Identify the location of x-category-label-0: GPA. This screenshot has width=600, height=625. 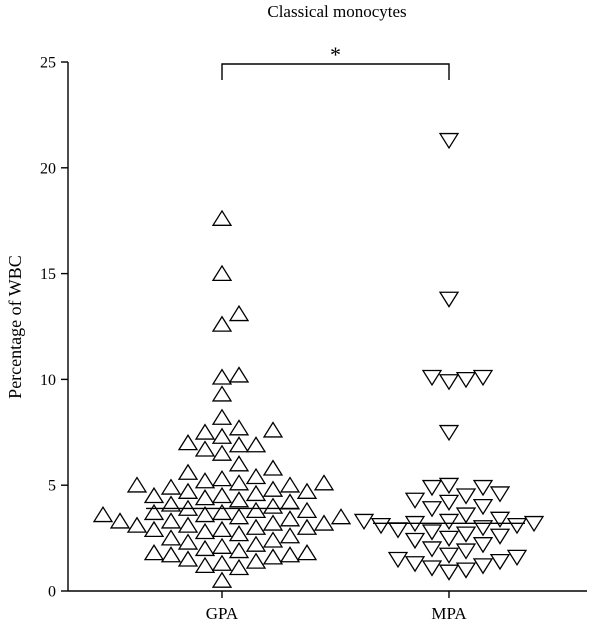
(222, 613).